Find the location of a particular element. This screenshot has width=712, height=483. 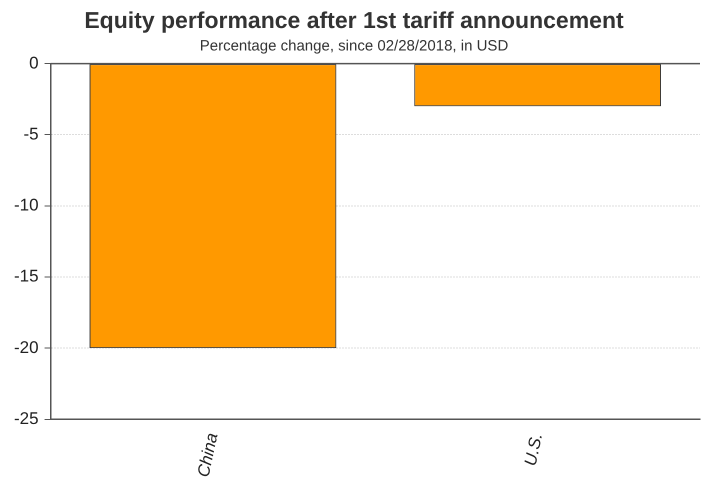

y-tick-label: 0 is located at coordinates (34, 62).